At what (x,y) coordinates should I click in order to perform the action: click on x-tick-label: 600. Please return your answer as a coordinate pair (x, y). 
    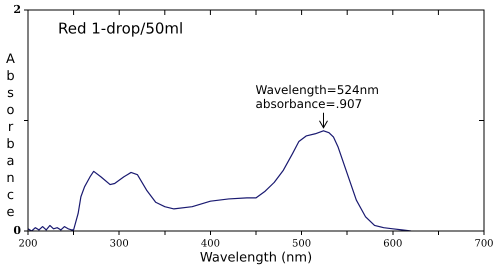
    Looking at the image, I should click on (392, 244).